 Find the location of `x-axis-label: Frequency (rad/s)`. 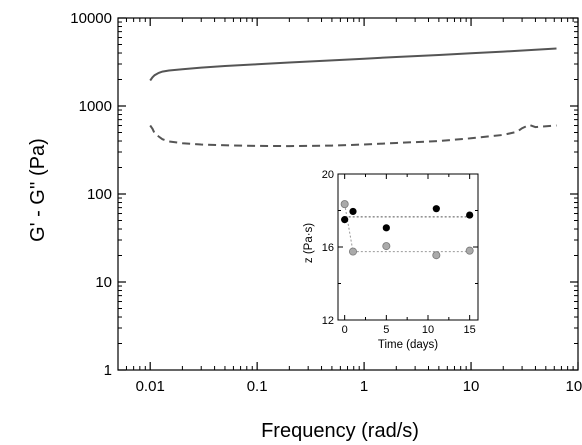

x-axis-label: Frequency (rad/s) is located at coordinates (340, 431).